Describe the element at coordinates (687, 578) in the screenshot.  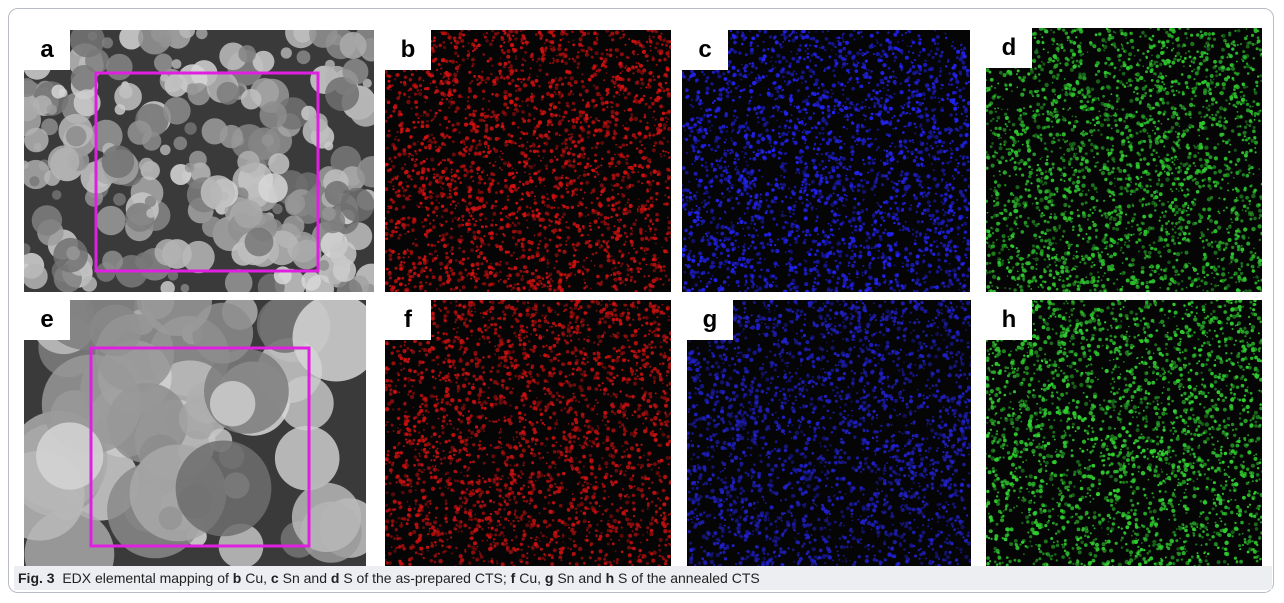
I see `caption-text: S of the annealed CTS` at that location.